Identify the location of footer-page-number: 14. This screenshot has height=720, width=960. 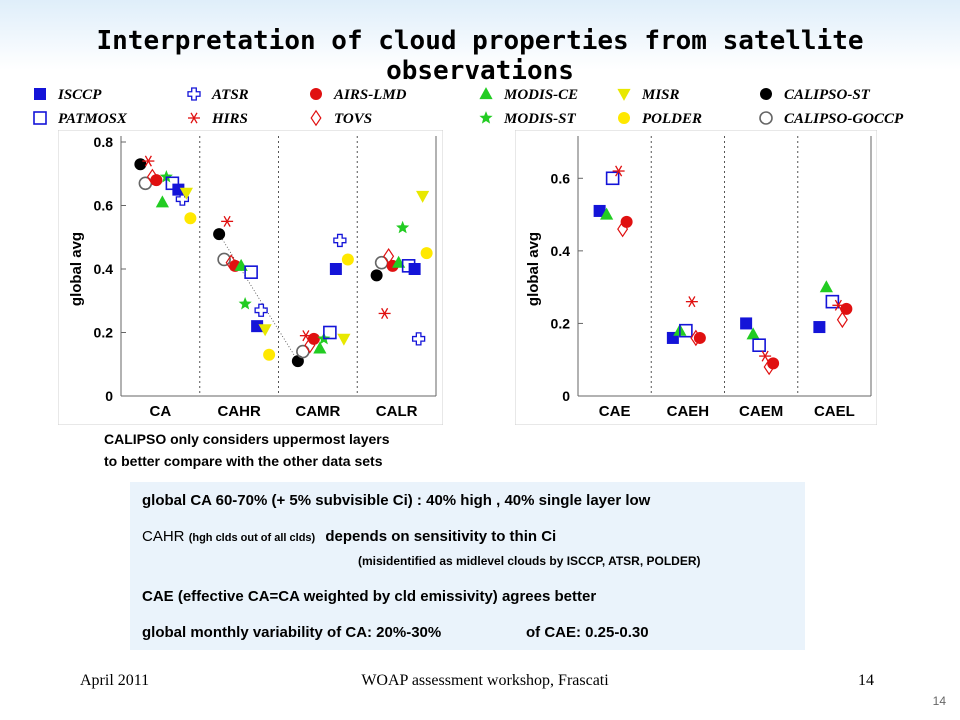
(866, 680).